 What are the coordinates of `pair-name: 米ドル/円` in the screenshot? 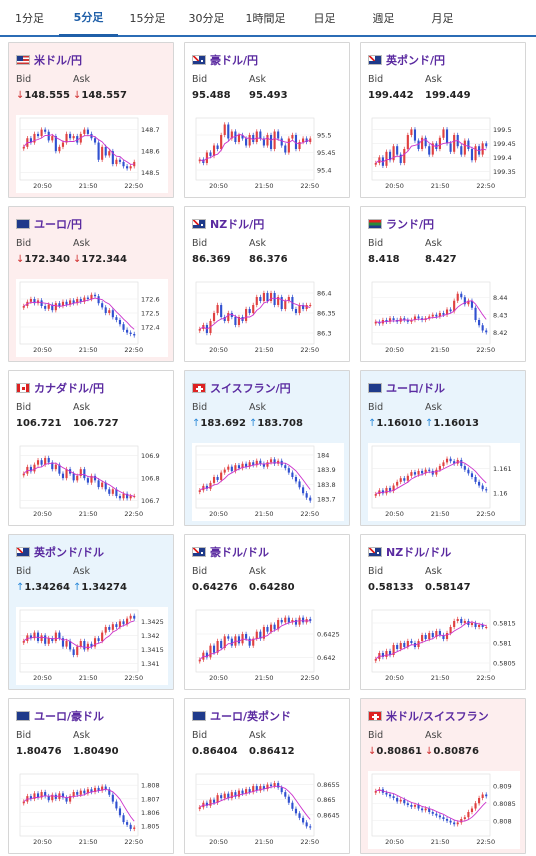 It's located at (58, 60).